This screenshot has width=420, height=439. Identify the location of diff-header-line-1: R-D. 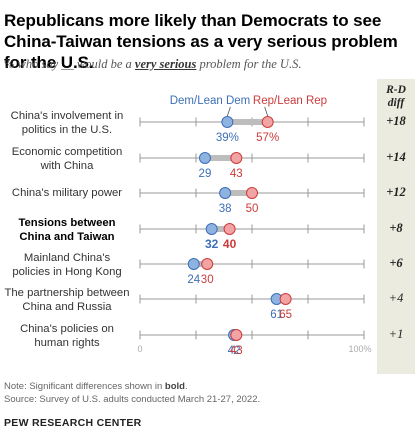
(396, 90).